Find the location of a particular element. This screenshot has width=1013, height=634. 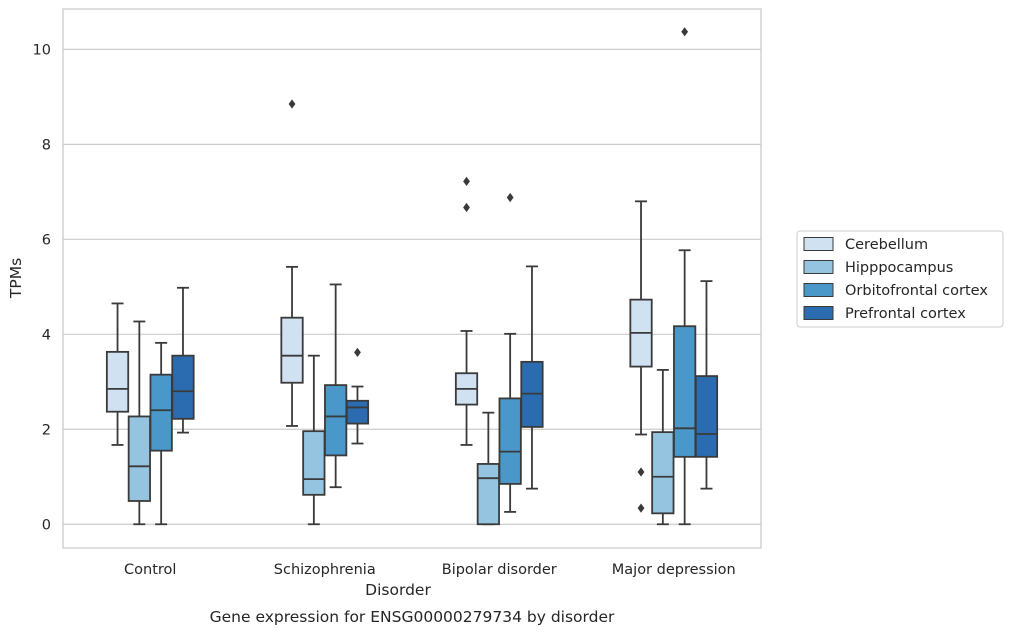

y-tick-label: 10 is located at coordinates (42, 50).